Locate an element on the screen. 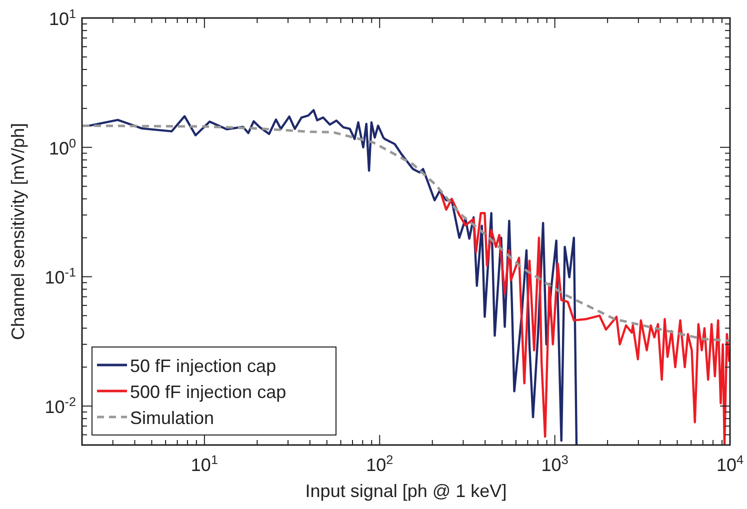 This screenshot has width=747, height=509. x-axis-title: Input signal [ph @ 1 keV] is located at coordinates (406, 491).